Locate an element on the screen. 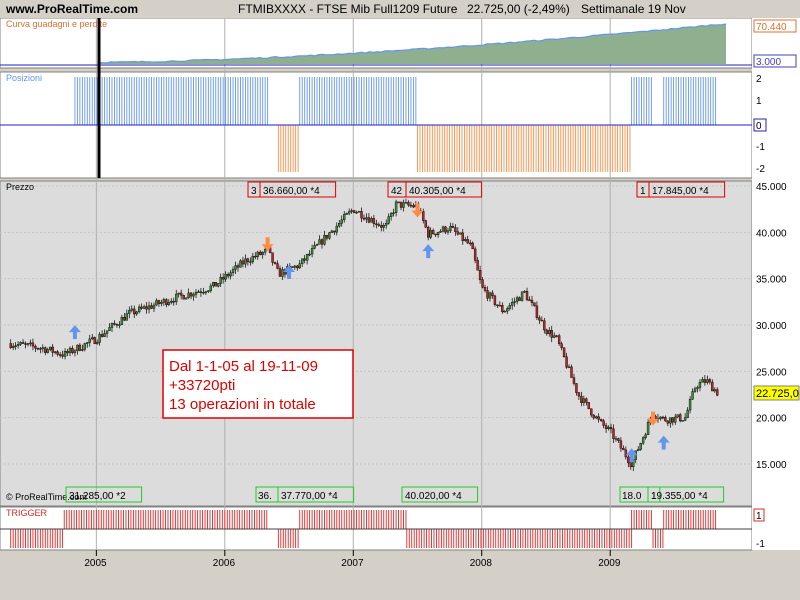 The width and height of the screenshot is (800, 600). buy-label-prefix: 36. is located at coordinates (265, 496).